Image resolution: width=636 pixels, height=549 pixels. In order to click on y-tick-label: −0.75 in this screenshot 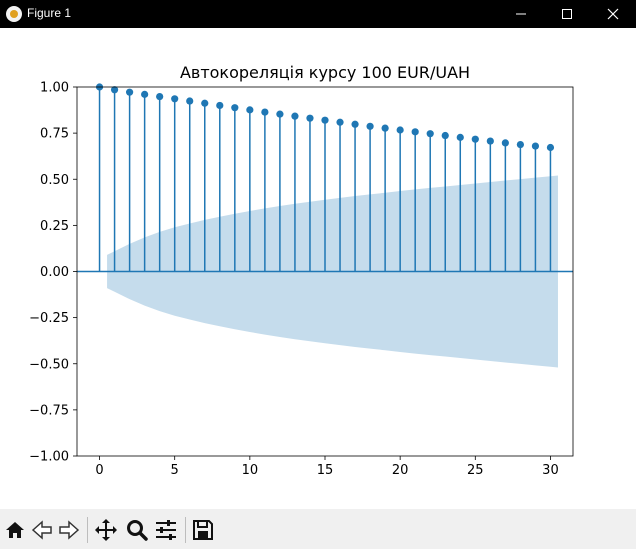, I will do `click(49, 410)`.